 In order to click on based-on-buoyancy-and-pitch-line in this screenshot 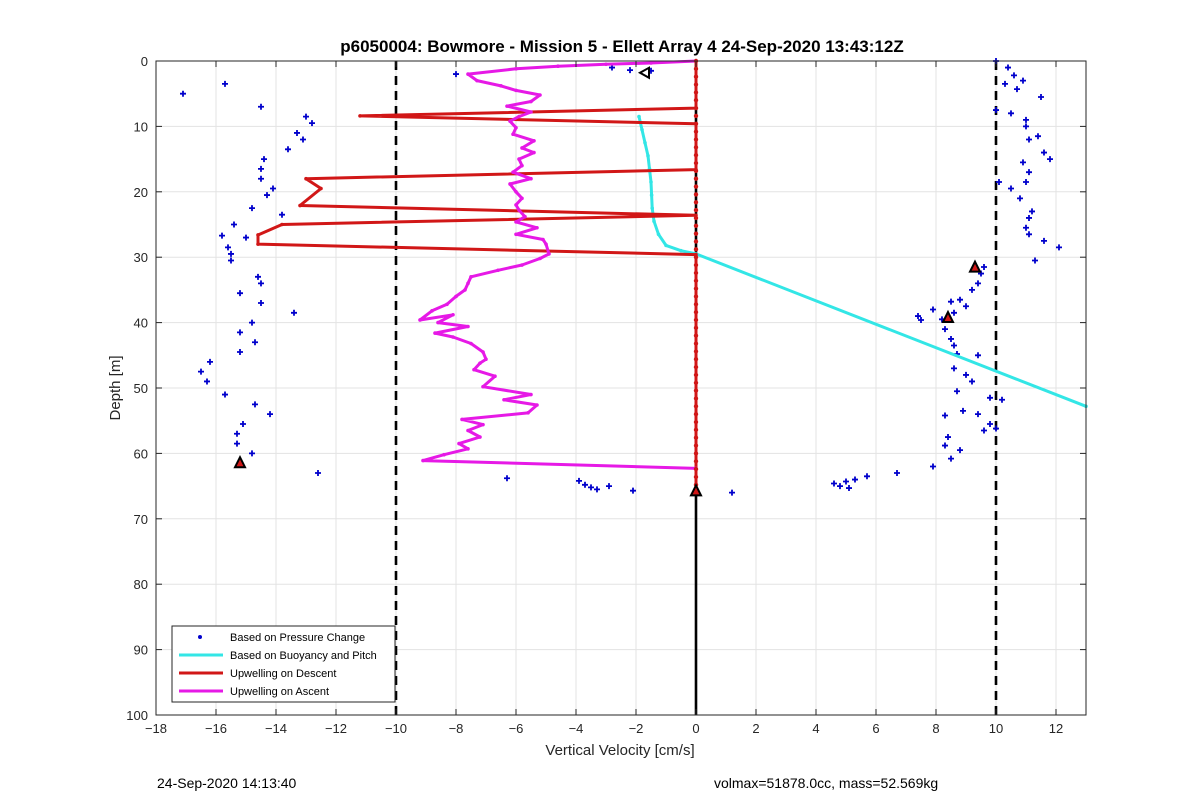, I will do `click(862, 262)`.